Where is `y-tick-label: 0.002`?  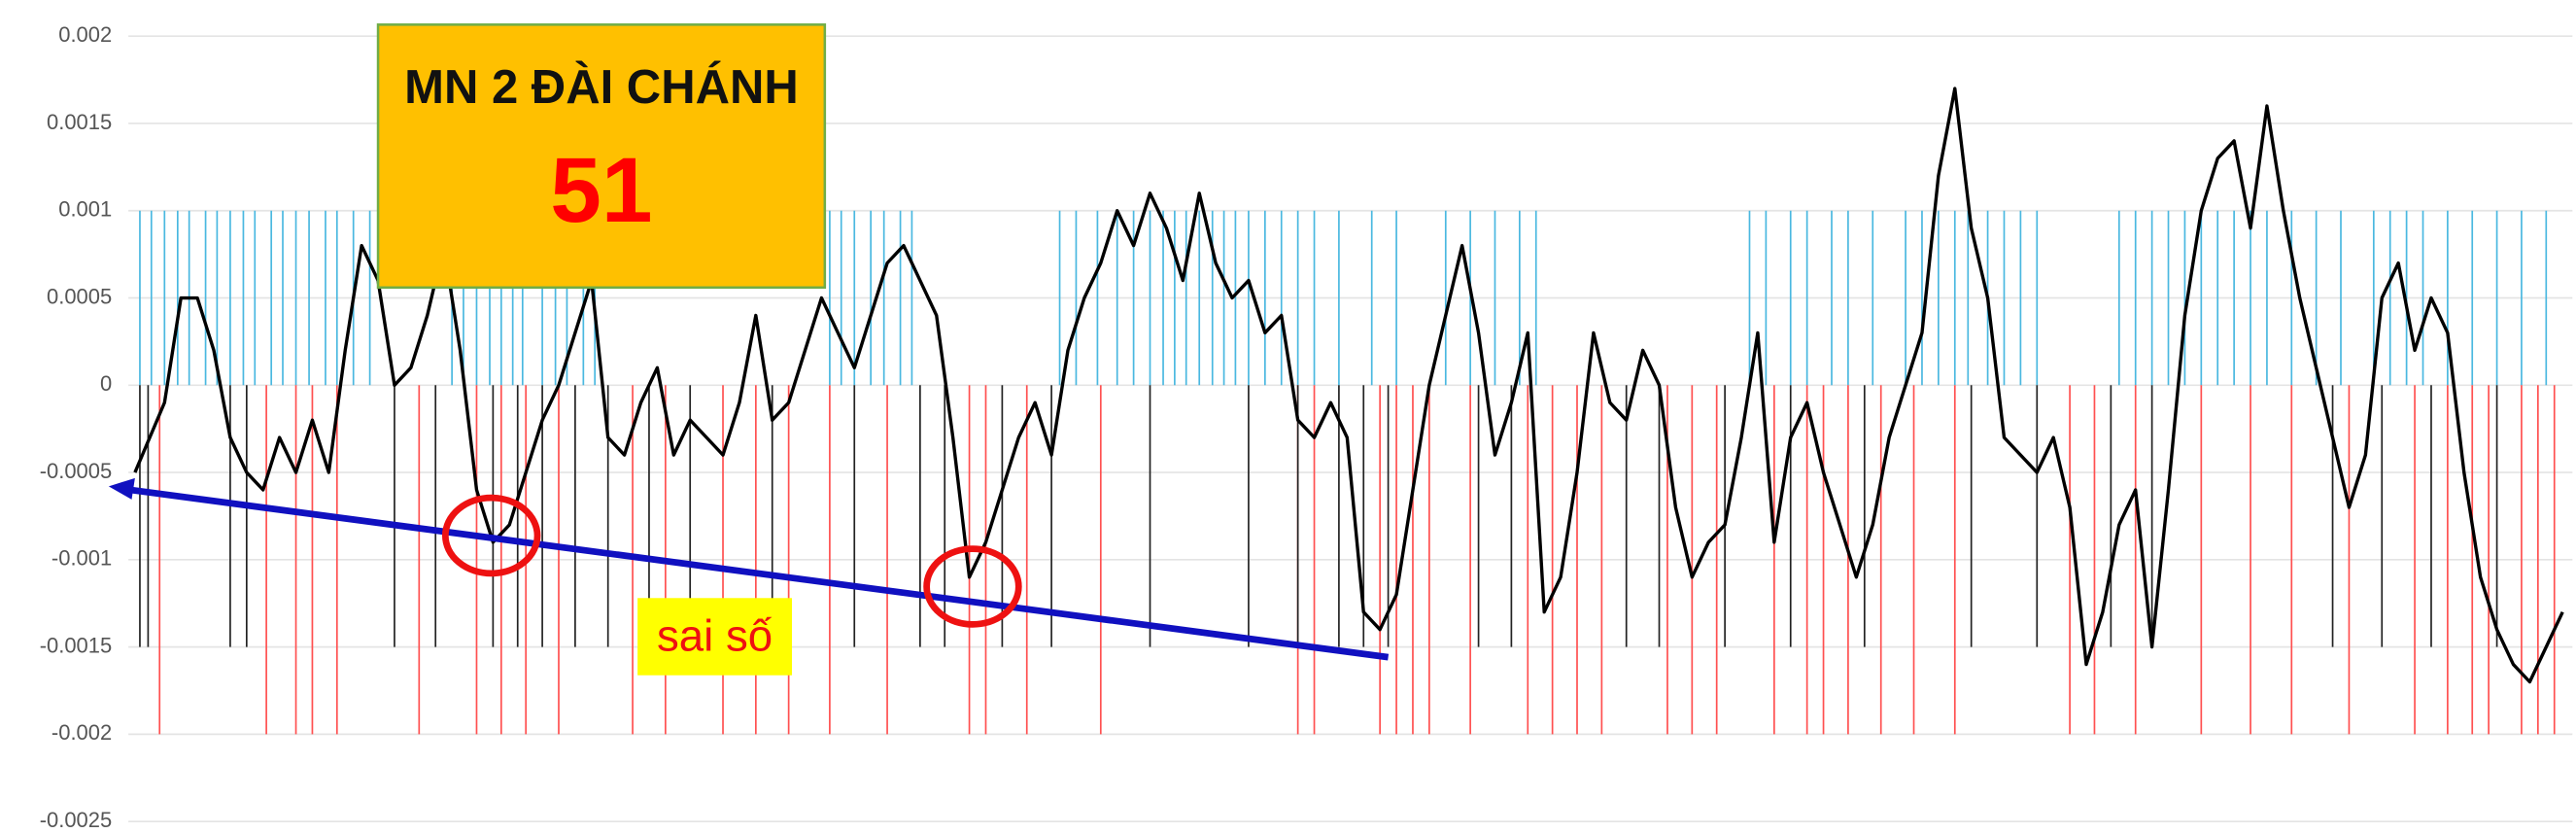
y-tick-label: 0.002 is located at coordinates (85, 34).